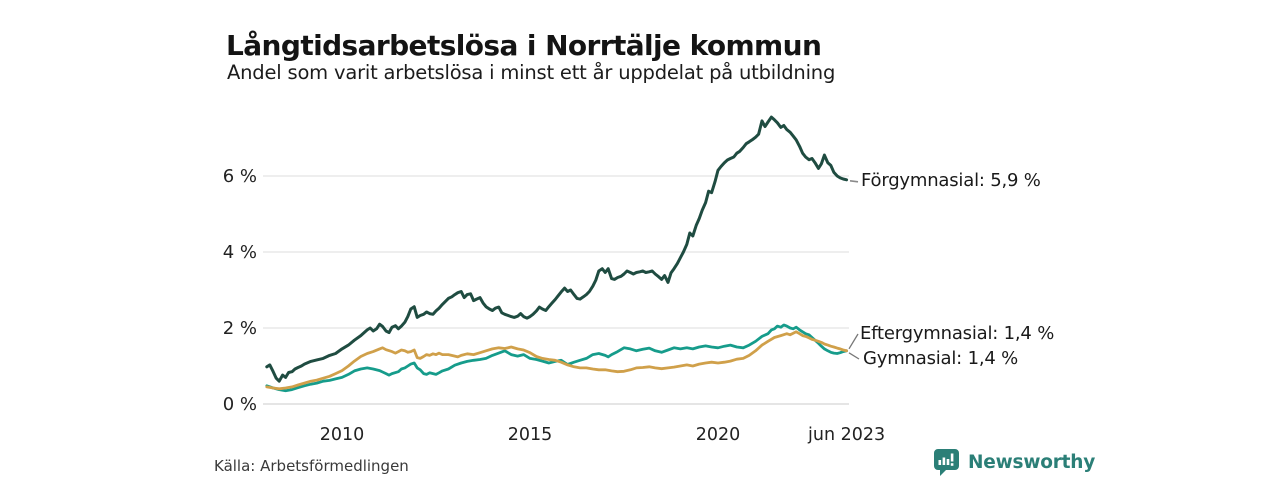  I want to click on y-tick-label: 4 %, so click(240, 252).